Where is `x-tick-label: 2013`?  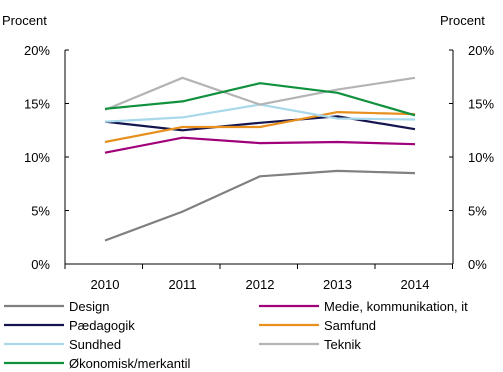
x-tick-label: 2013 is located at coordinates (337, 284).